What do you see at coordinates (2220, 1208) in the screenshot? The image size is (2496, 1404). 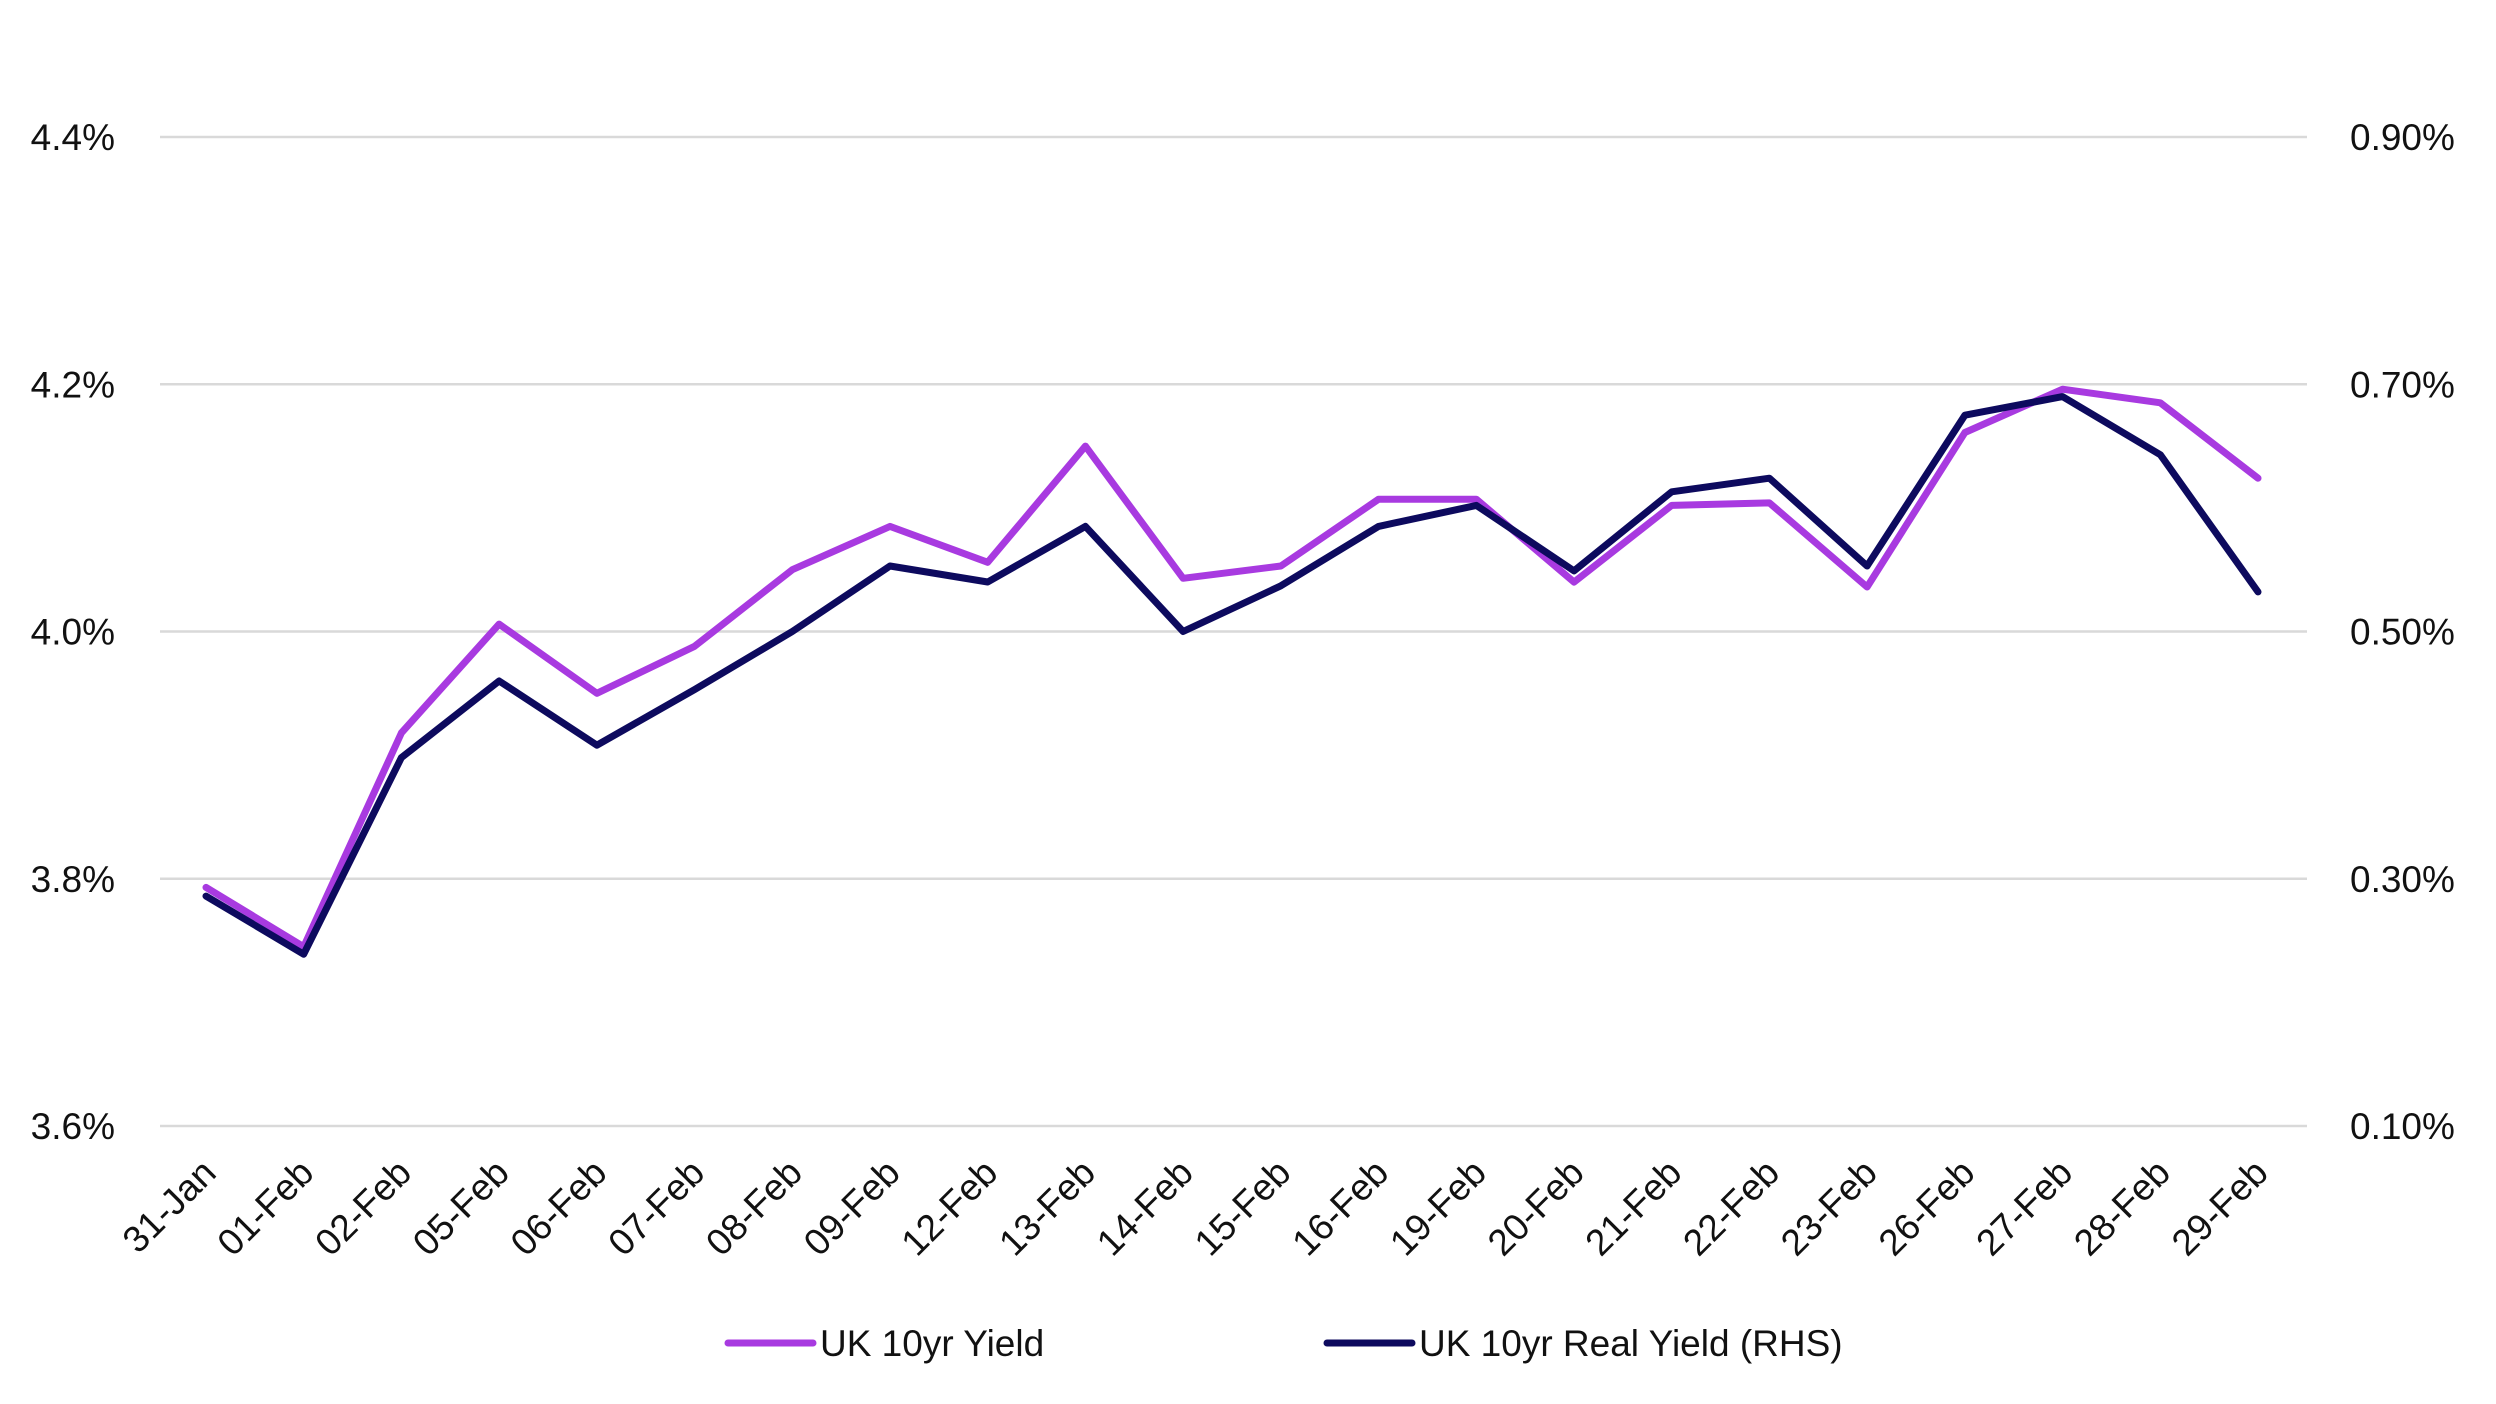 I see `x-axis-tick-label: 29-Feb` at bounding box center [2220, 1208].